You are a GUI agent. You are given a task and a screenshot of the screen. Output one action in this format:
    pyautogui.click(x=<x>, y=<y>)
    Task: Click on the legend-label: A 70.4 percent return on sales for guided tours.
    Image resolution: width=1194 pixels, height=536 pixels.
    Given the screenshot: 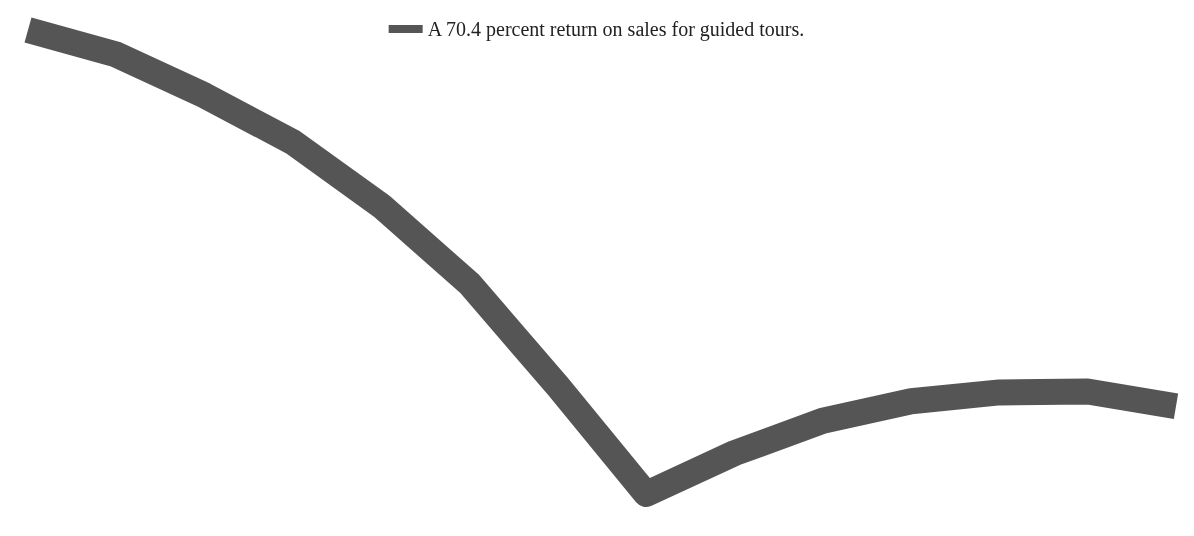 What is the action you would take?
    pyautogui.click(x=616, y=29)
    